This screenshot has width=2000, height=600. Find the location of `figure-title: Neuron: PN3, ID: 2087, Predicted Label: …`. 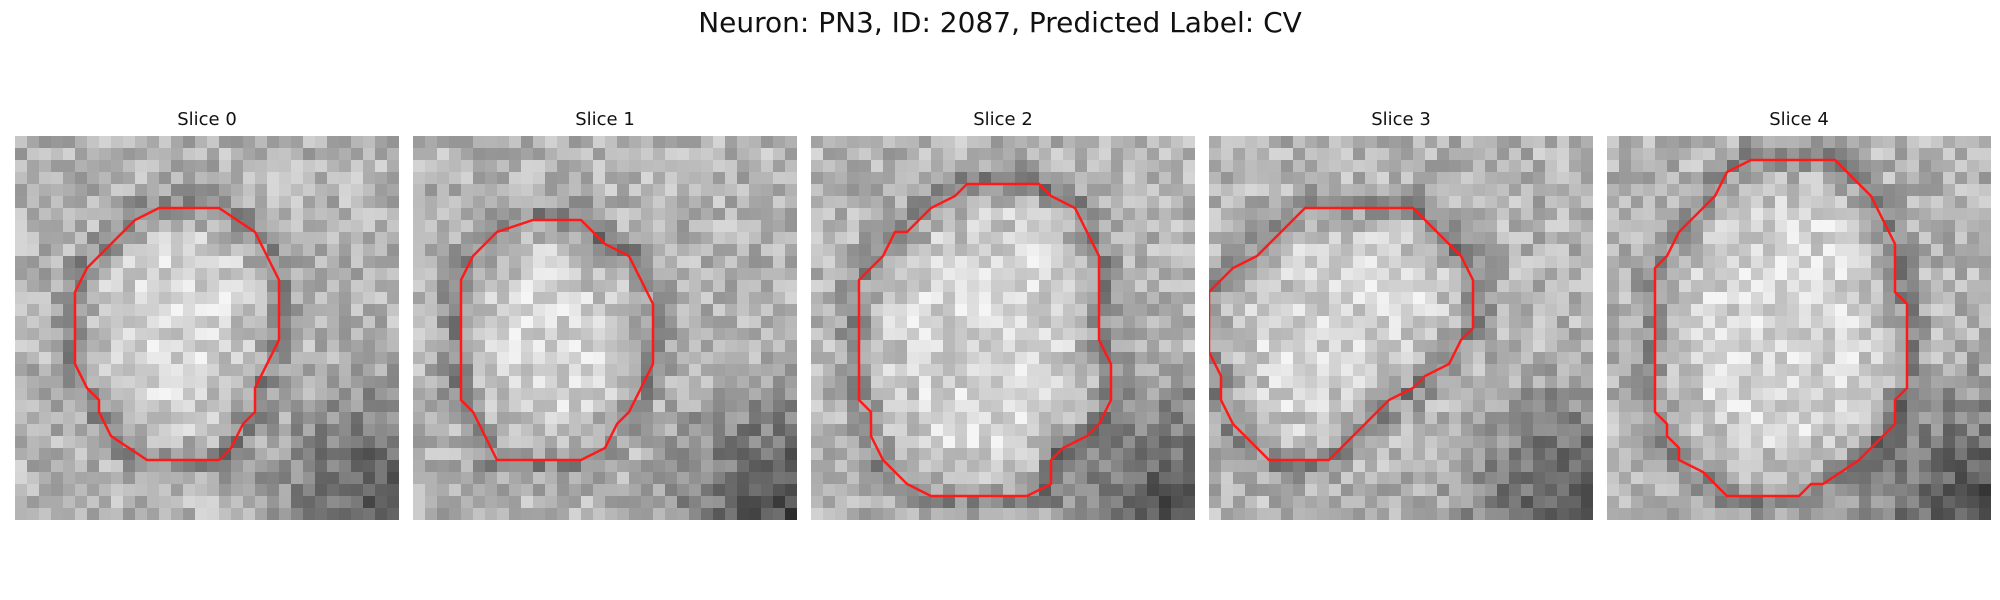

figure-title: Neuron: PN3, ID: 2087, Predicted Label: … is located at coordinates (1000, 22).